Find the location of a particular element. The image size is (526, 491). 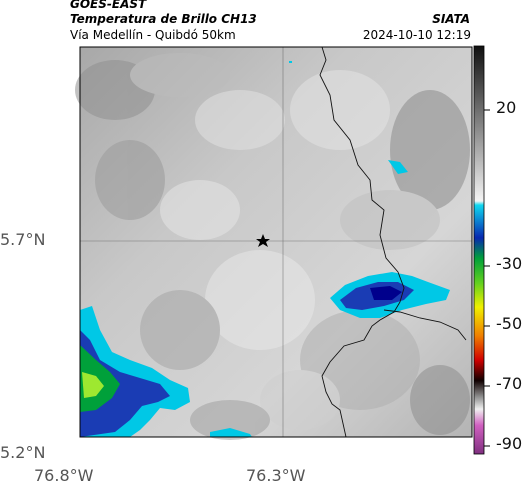

lat-label-bottom: 5.2°N is located at coordinates (23, 452).